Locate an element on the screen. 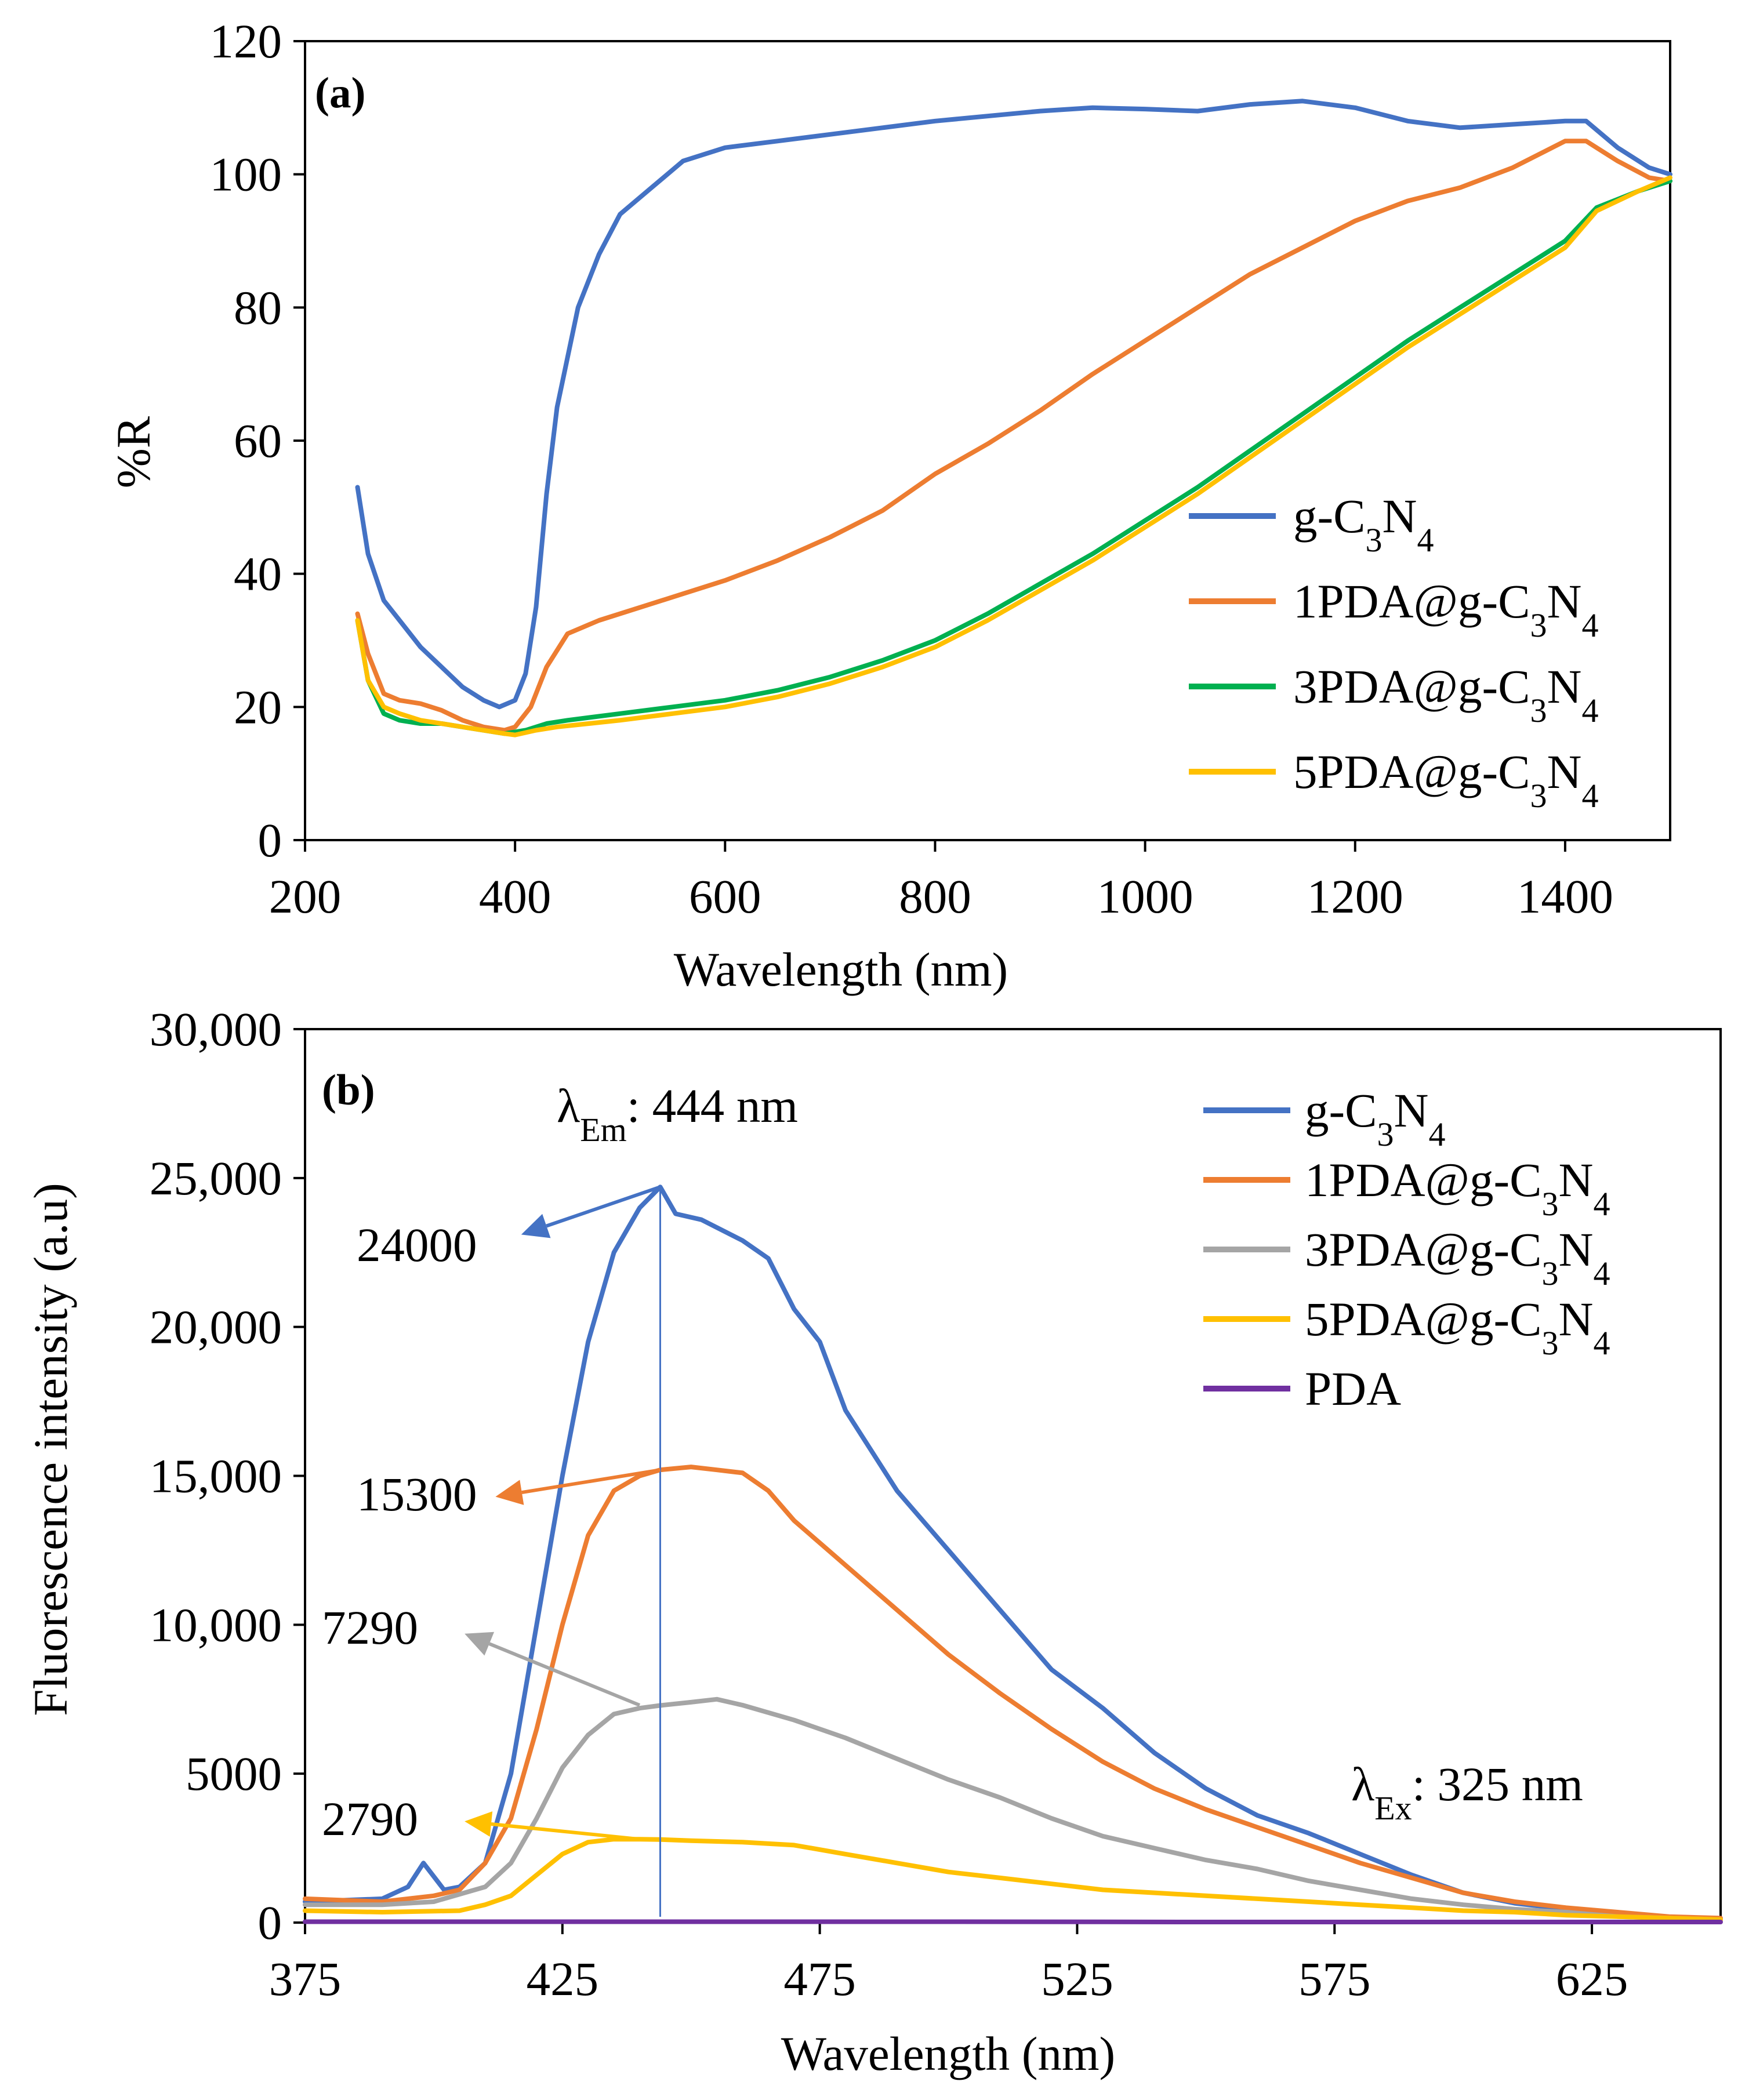  panel-b-x-ticks: 375 425 475 525 575 625 is located at coordinates (948, 1964).